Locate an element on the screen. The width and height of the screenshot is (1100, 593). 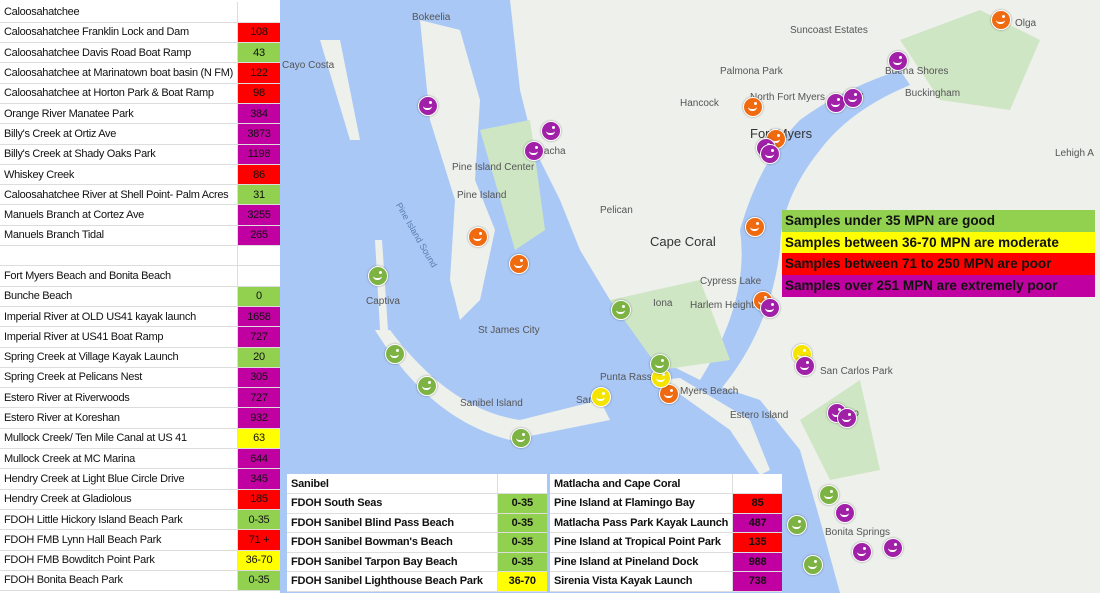
sample-value: 305 is located at coordinates (258, 378).